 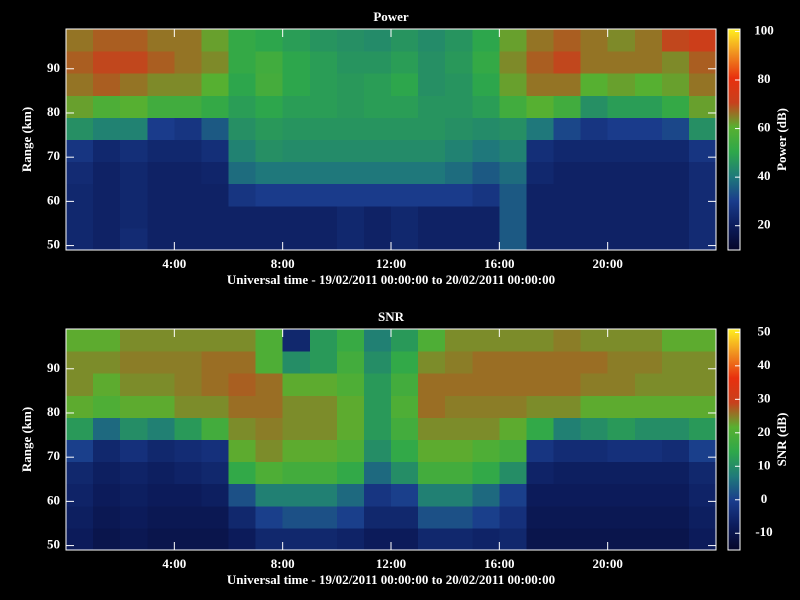 What do you see at coordinates (53, 199) in the screenshot?
I see `y-tick-label: 60` at bounding box center [53, 199].